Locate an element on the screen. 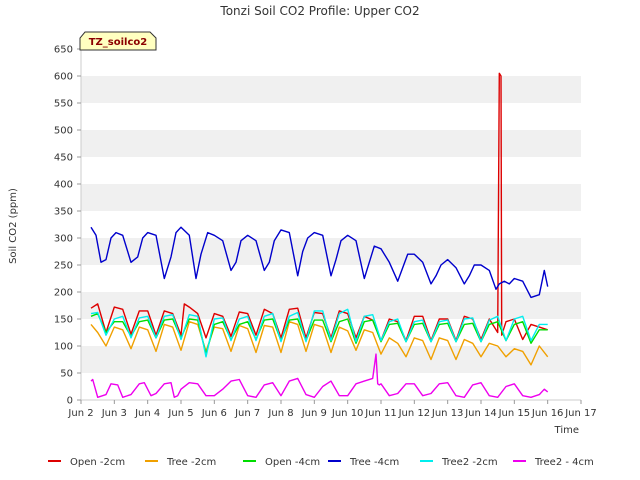 This screenshot has height=480, width=640. x-tick-label: Jun 11 is located at coordinates (380, 413).